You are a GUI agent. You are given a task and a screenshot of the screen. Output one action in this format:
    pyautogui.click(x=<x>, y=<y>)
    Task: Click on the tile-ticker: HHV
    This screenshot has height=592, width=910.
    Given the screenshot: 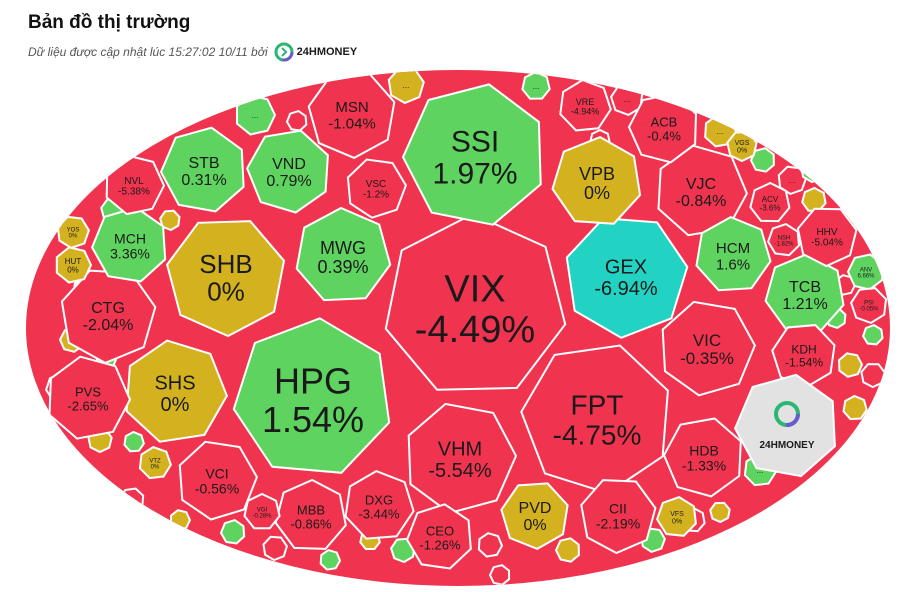 What is the action you would take?
    pyautogui.click(x=826, y=232)
    